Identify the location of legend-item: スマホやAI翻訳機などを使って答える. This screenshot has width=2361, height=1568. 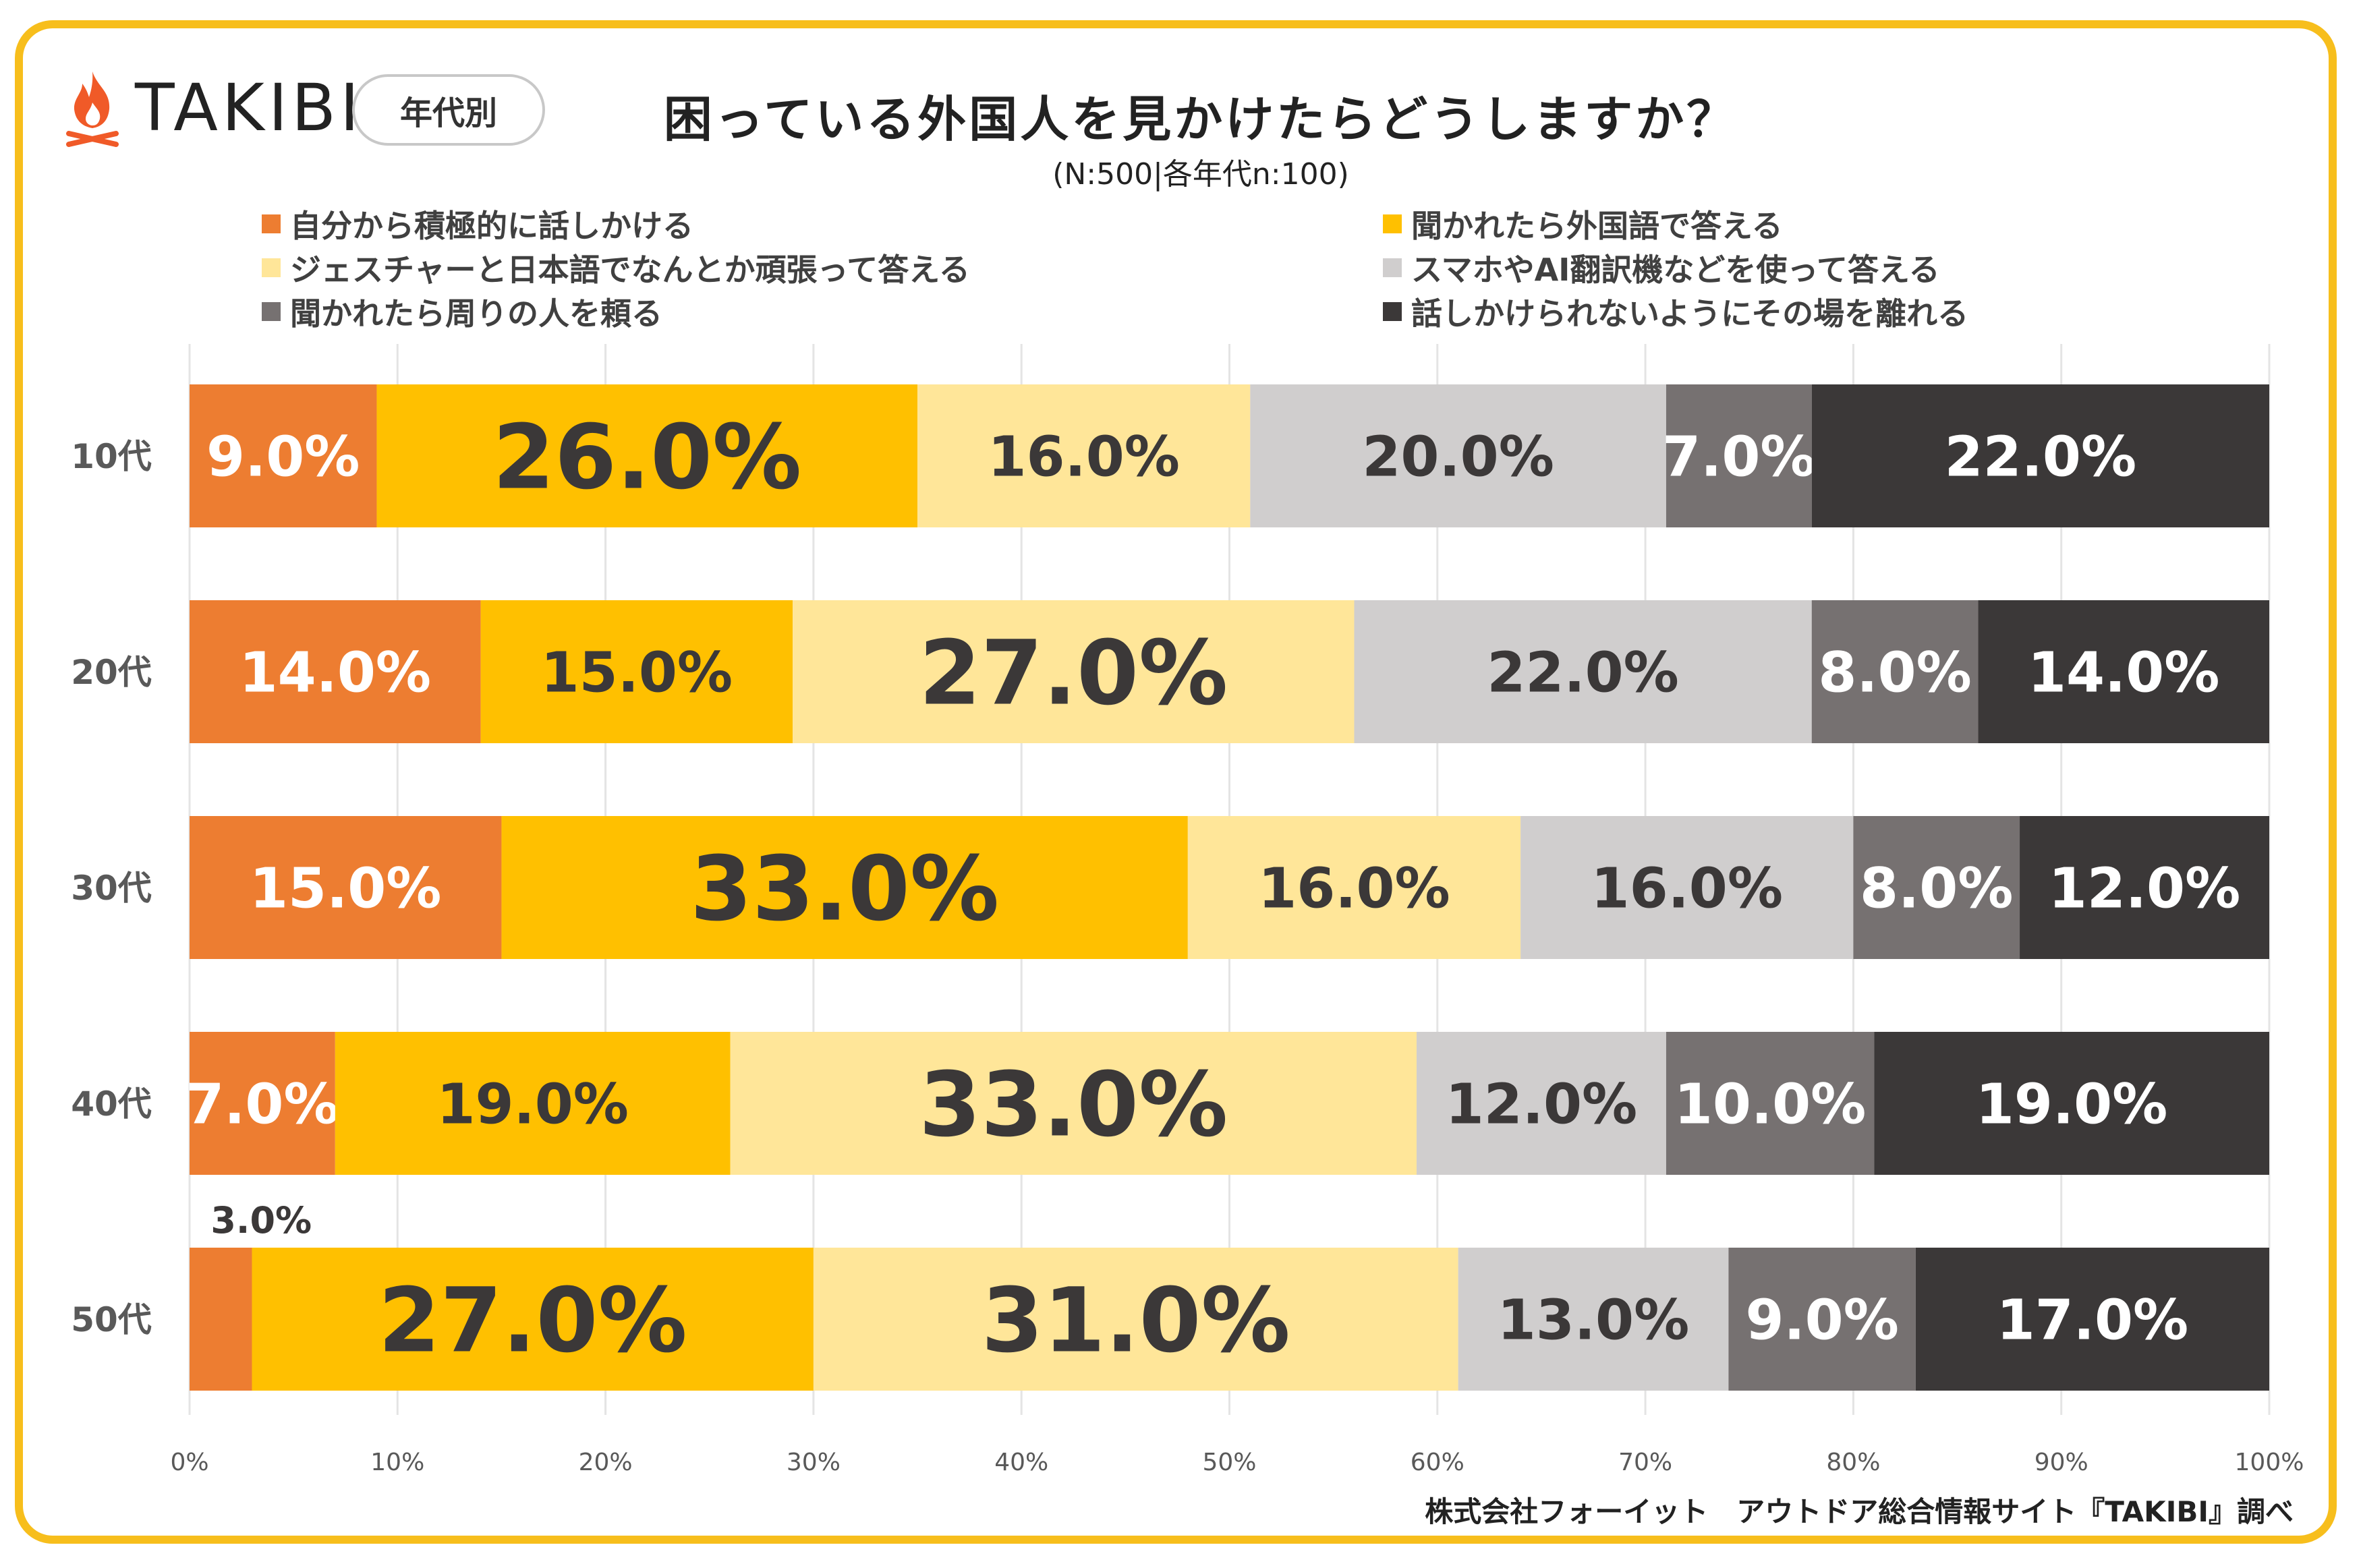
(1661, 268).